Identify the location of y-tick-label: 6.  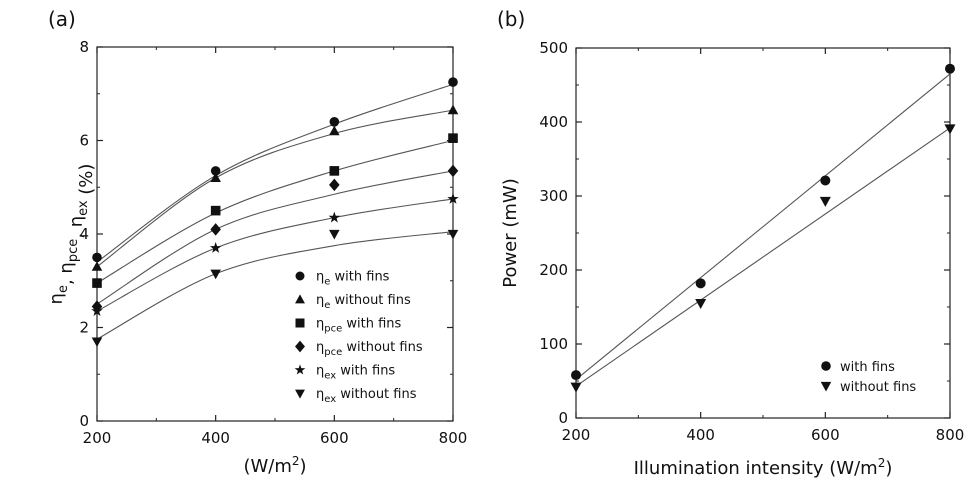
(84, 141).